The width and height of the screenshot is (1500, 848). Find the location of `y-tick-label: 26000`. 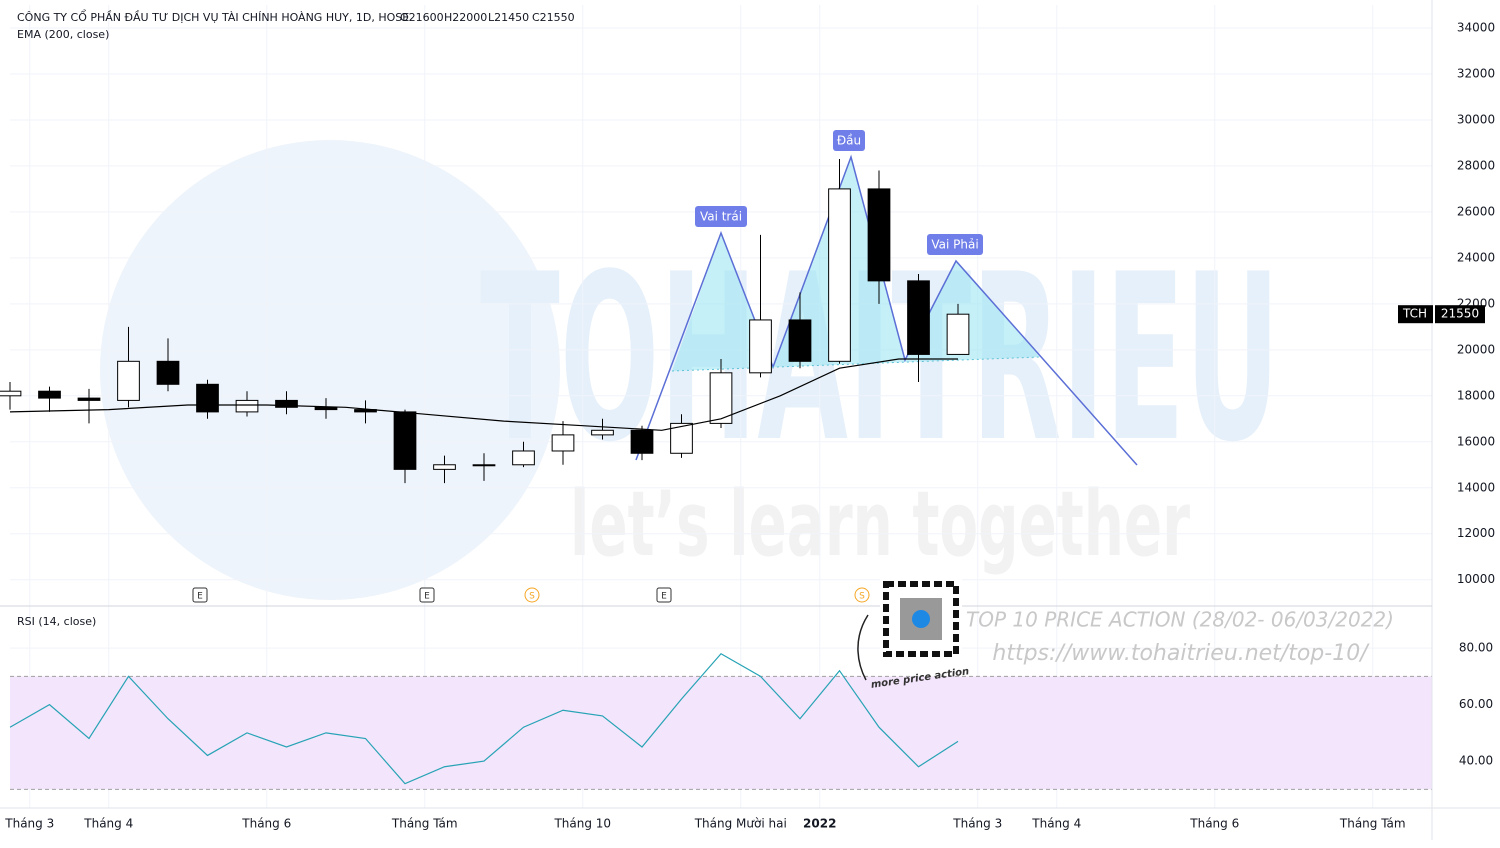

y-tick-label: 26000 is located at coordinates (1476, 211).